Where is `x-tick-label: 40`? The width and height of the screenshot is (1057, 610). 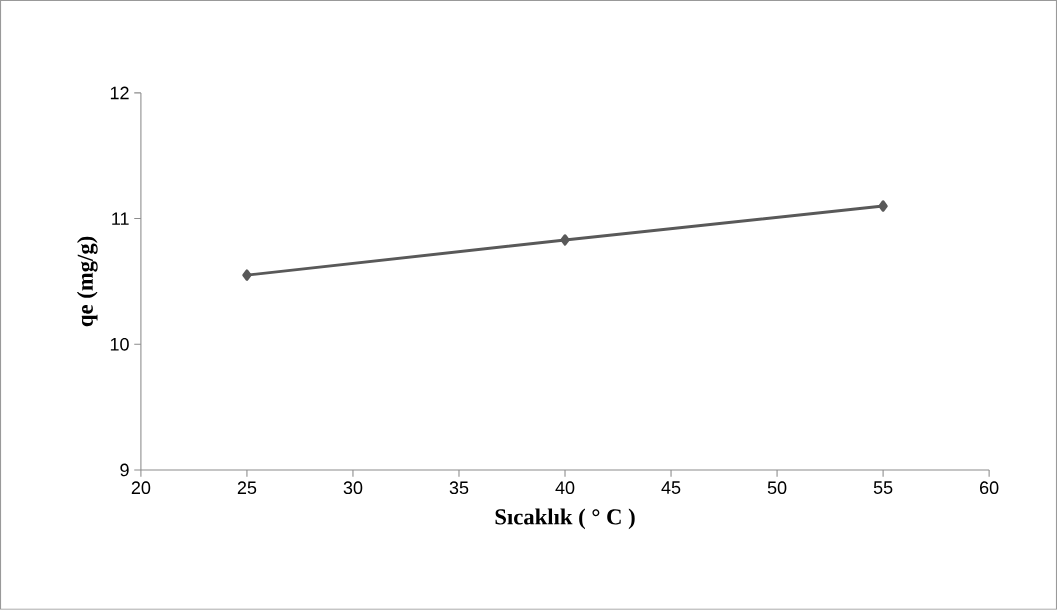 x-tick-label: 40 is located at coordinates (565, 488).